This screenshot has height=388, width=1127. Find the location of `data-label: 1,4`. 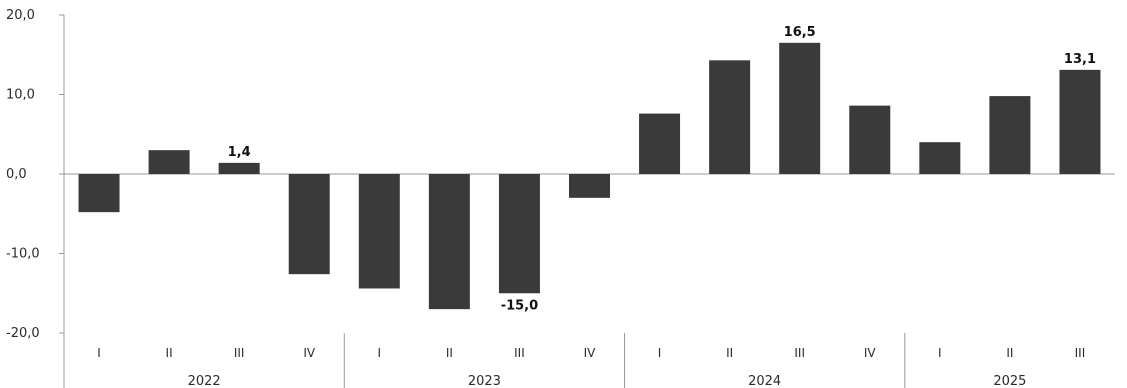

data-label: 1,4 is located at coordinates (239, 152).